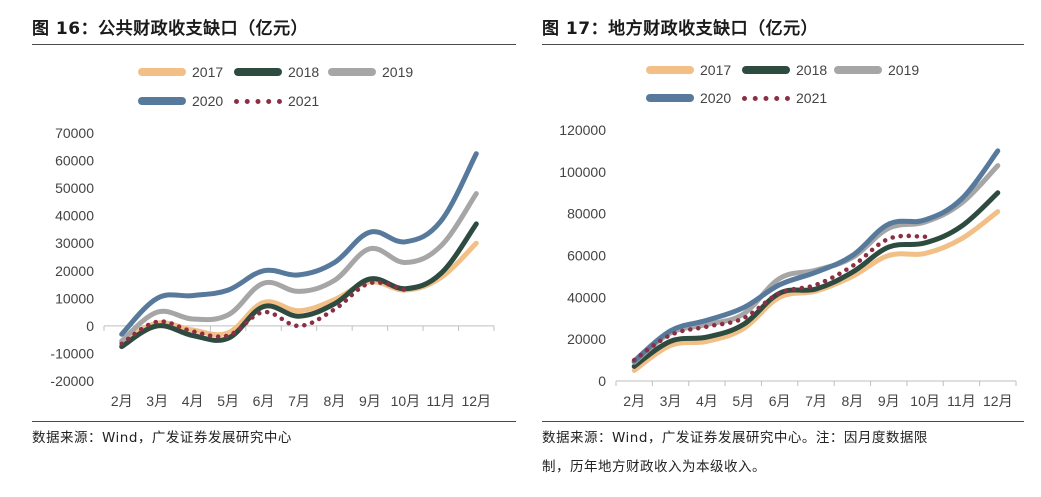  What do you see at coordinates (74, 298) in the screenshot?
I see `y-tick-label: 10000` at bounding box center [74, 298].